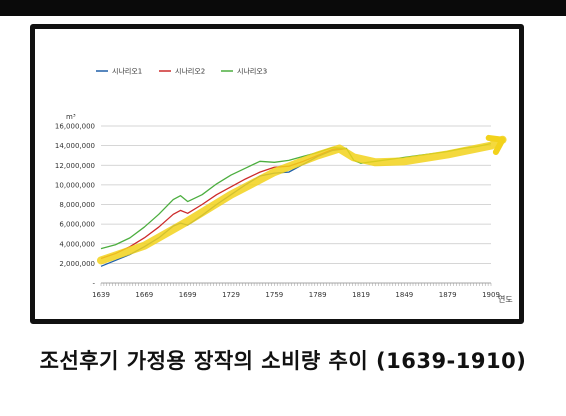  What do you see at coordinates (252, 71) in the screenshot?
I see `legend-label: 시나리오3` at bounding box center [252, 71].